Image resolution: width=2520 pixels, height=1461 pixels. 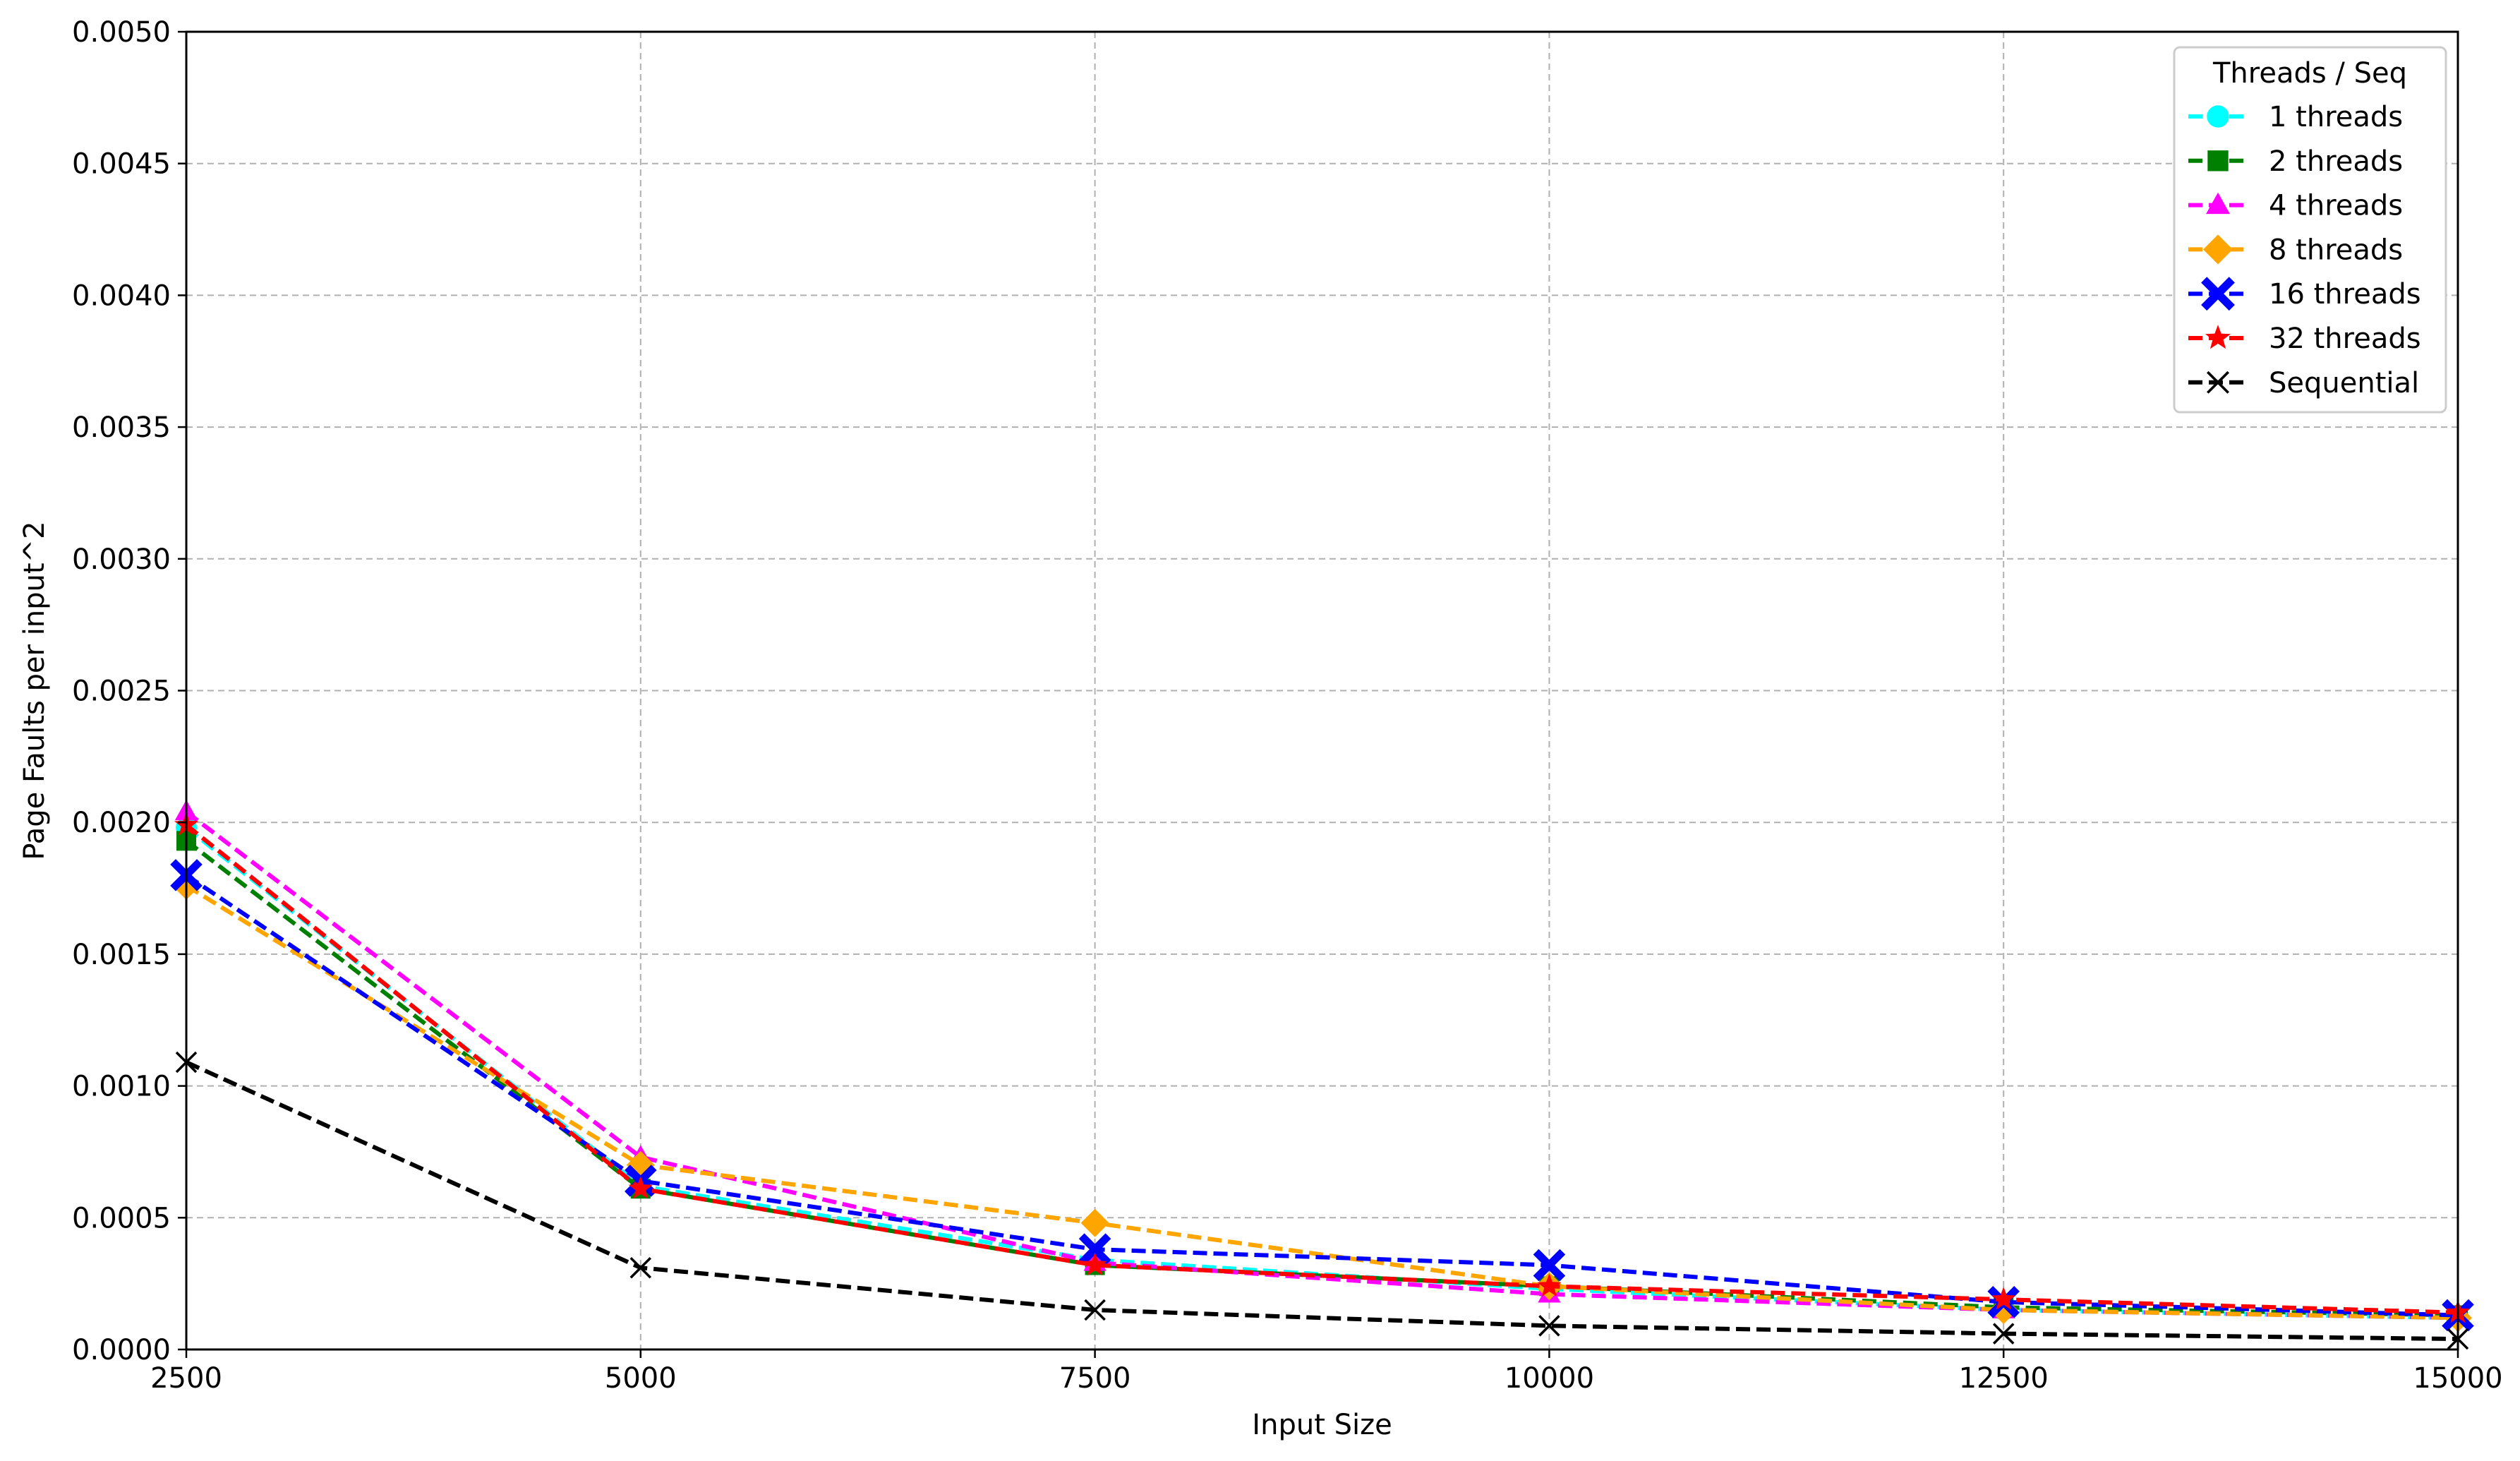 What do you see at coordinates (2309, 73) in the screenshot?
I see `legend-title: Threads / Seq` at bounding box center [2309, 73].